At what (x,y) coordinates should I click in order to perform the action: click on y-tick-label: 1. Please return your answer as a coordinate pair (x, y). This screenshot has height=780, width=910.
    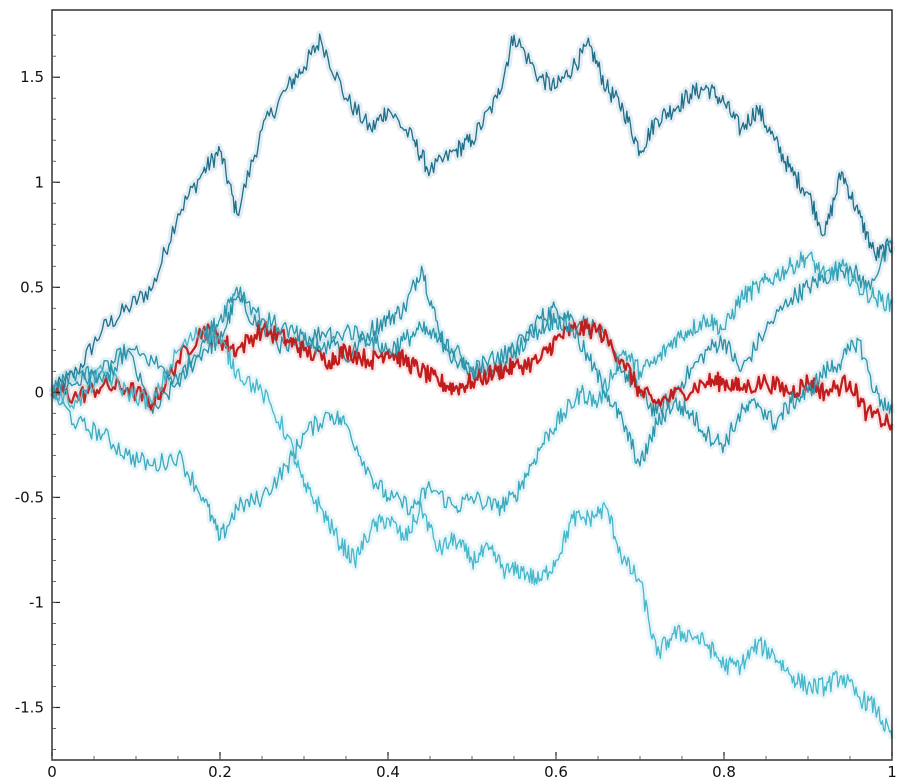
    Looking at the image, I should click on (39, 182).